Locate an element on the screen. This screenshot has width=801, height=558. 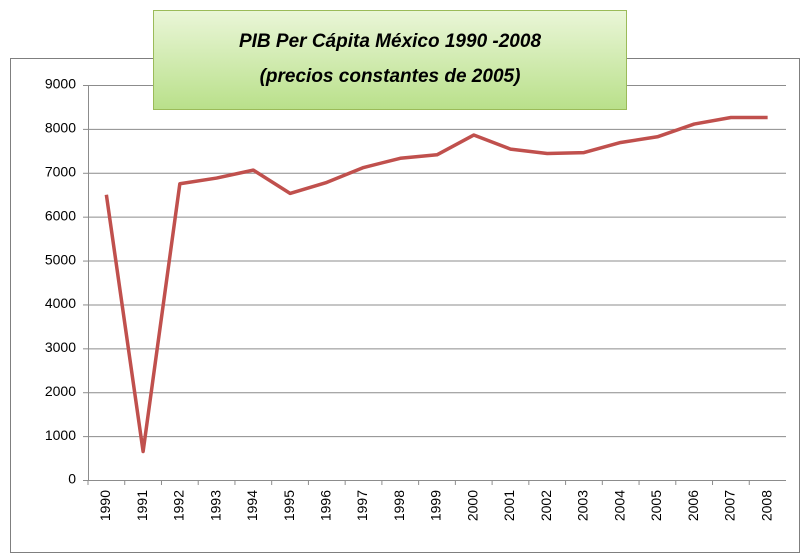
y-tick-label: 3000 is located at coordinates (60, 347).